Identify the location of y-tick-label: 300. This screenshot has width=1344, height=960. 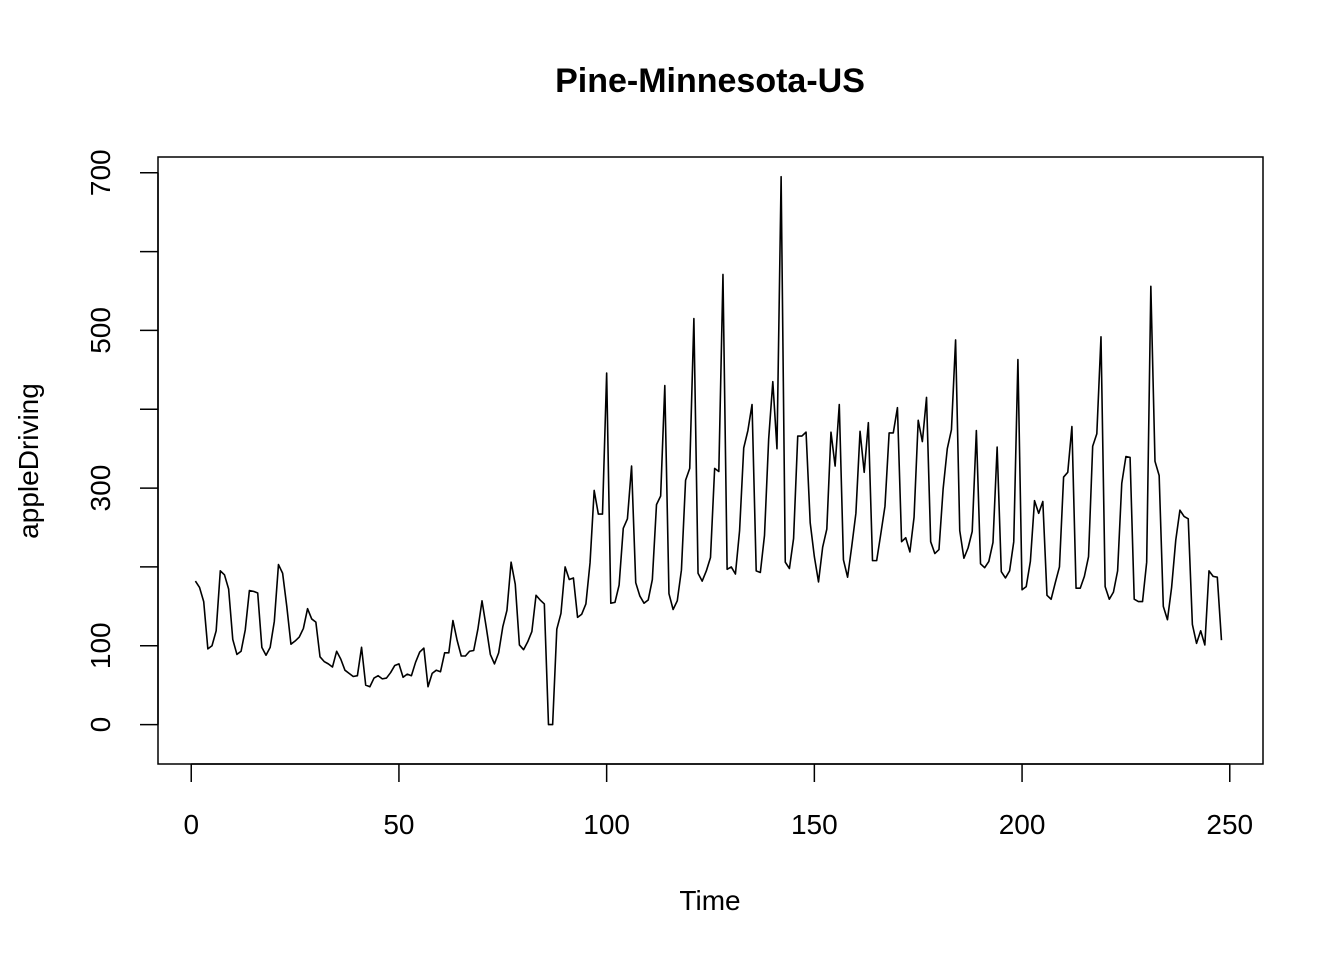
(100, 488).